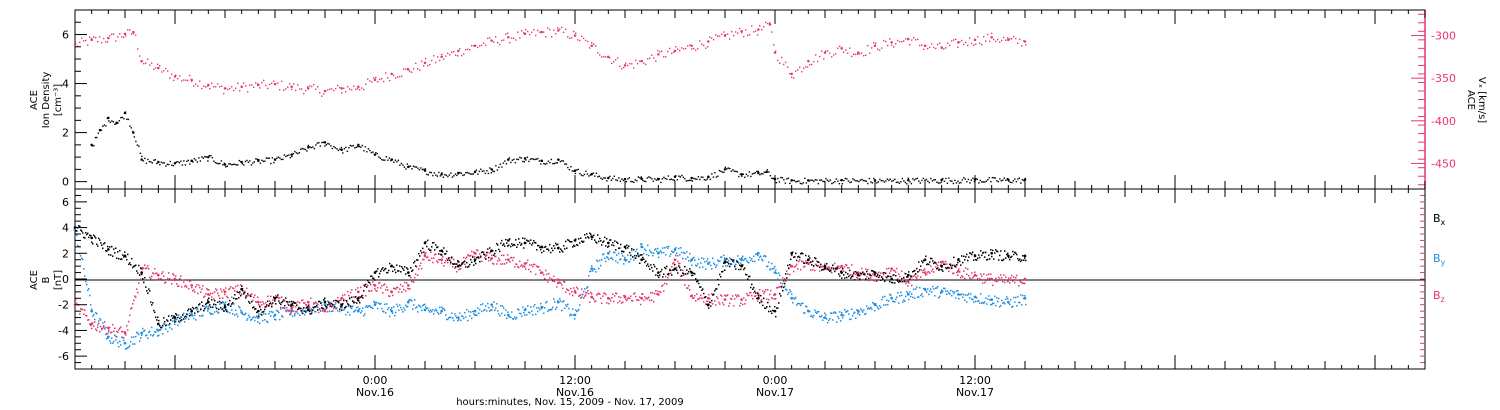  Describe the element at coordinates (258, 317) in the screenshot. I see `by-point` at that location.